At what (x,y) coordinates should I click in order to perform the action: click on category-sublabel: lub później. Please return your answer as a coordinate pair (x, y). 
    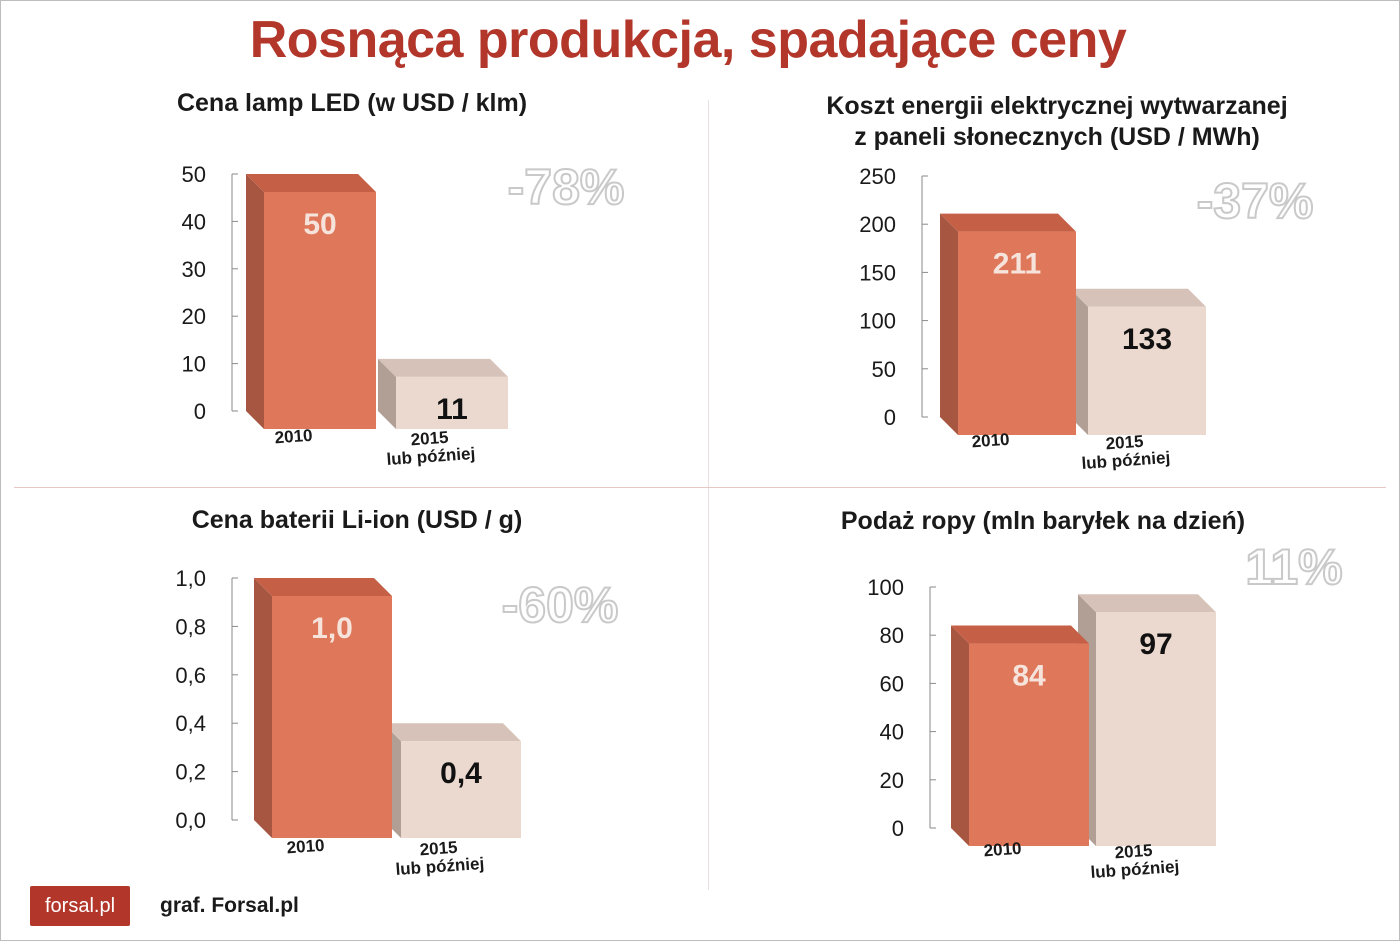
    Looking at the image, I should click on (1135, 869).